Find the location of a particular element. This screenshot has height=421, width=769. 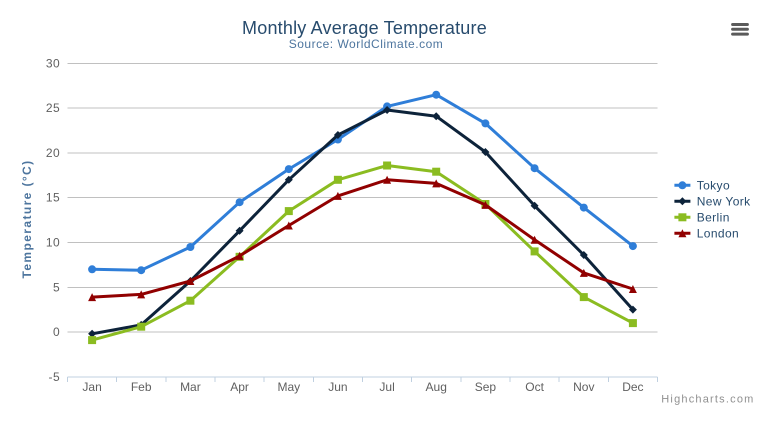

svg-text: Highcharts.com is located at coordinates (707, 399).